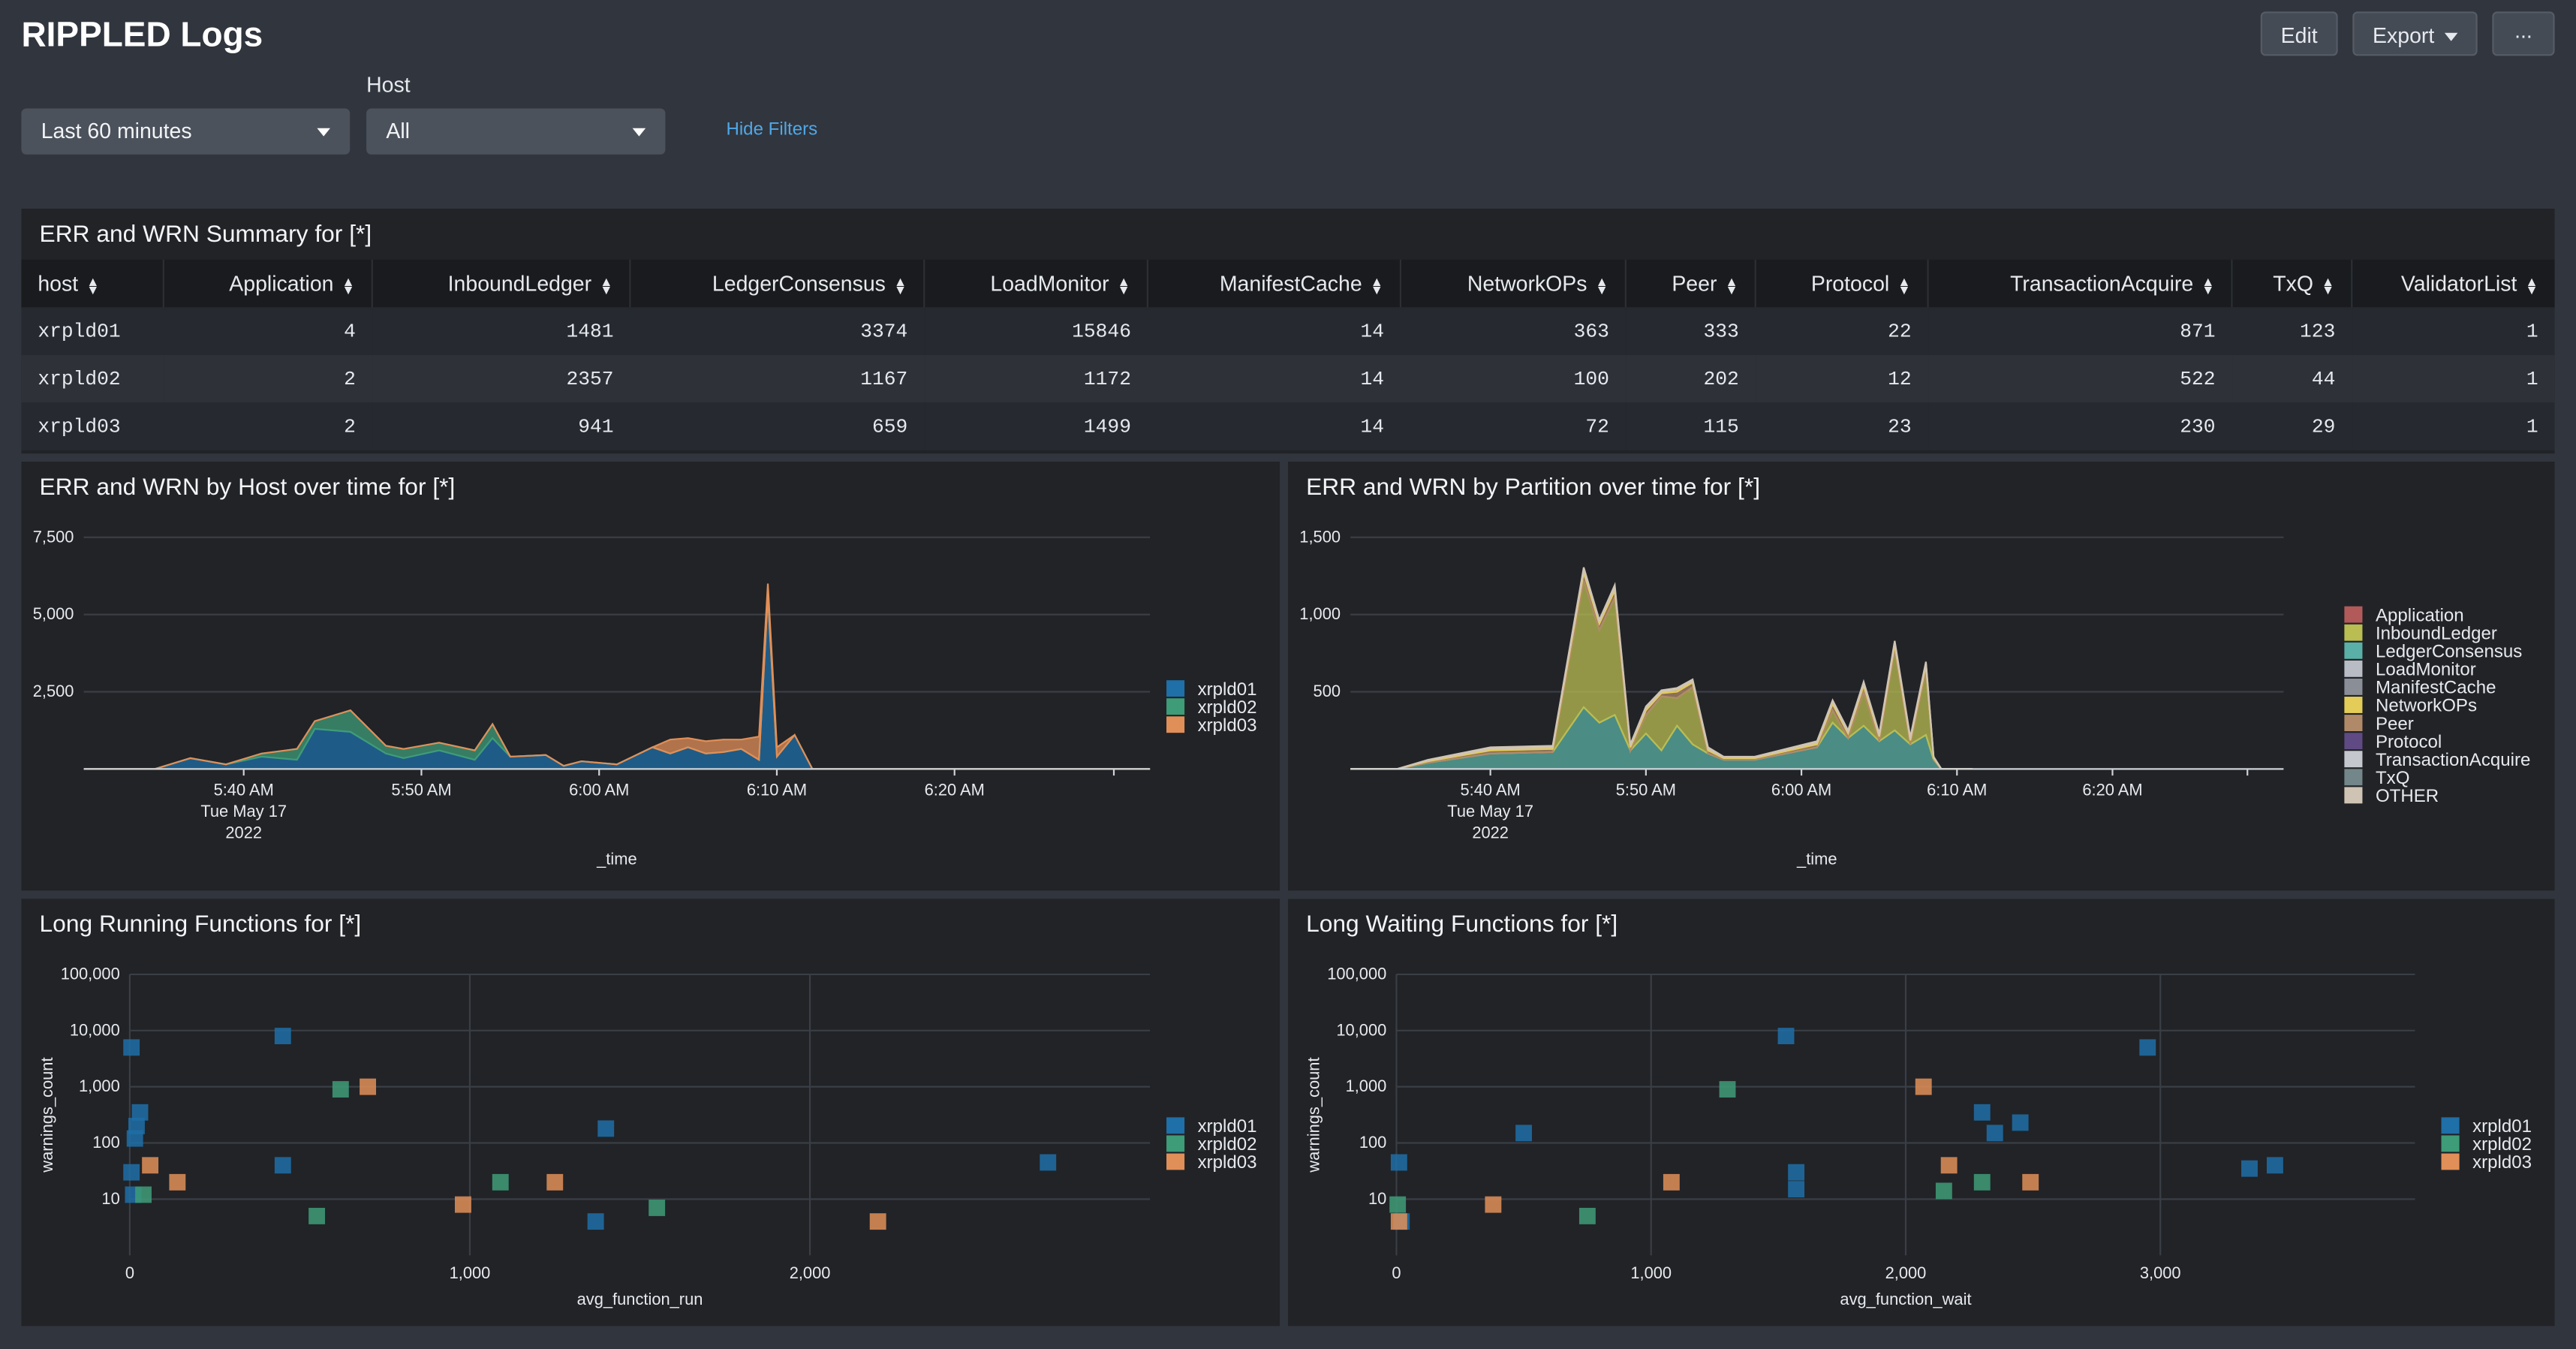  I want to click on y-tick-label: 2,500, so click(53, 691).